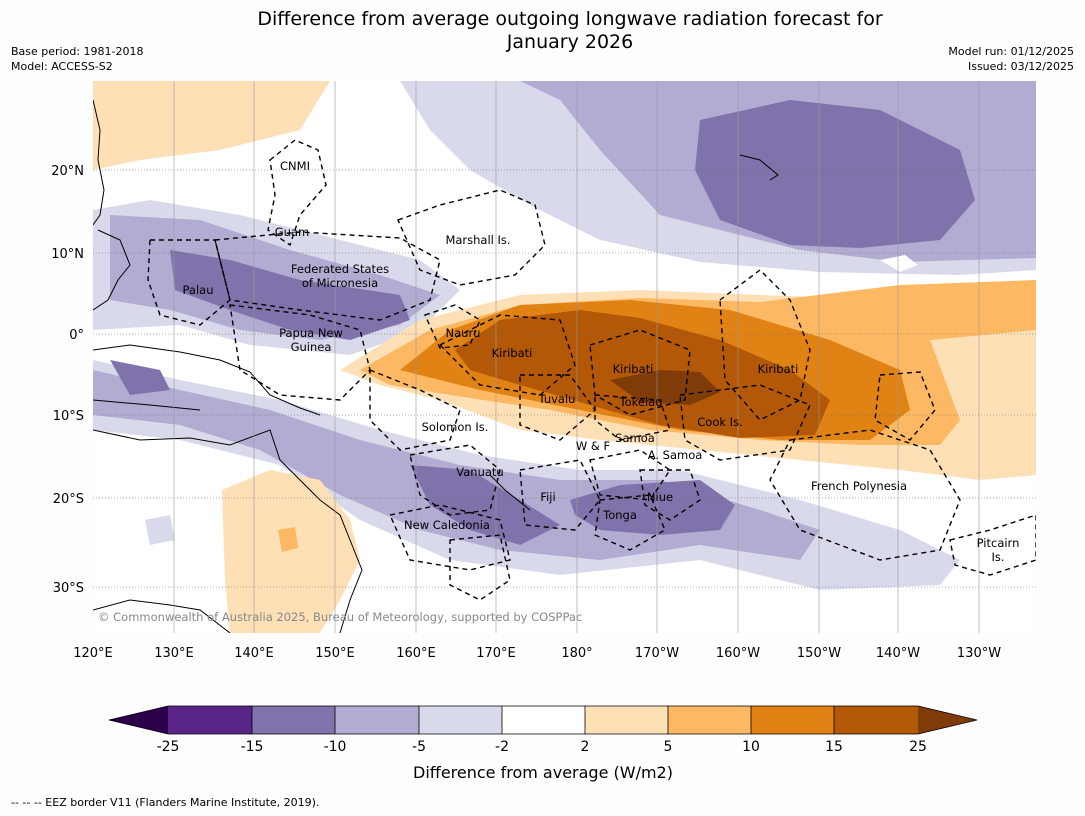 Image resolution: width=1085 pixels, height=816 pixels. Describe the element at coordinates (751, 747) in the screenshot. I see `colorbar-tick: 10` at that location.